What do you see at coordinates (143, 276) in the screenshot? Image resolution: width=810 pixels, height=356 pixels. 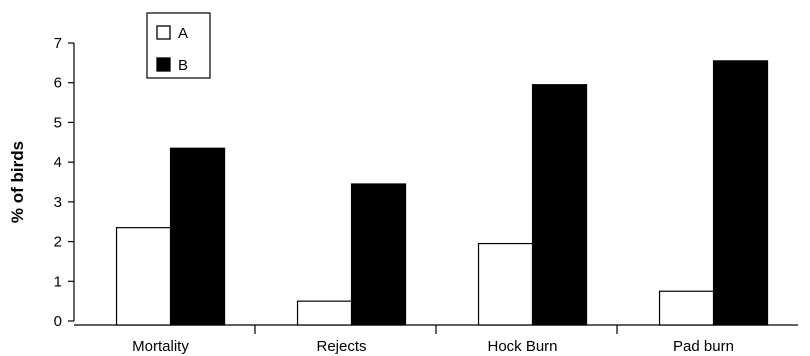 I see `bar-A-mortality` at bounding box center [143, 276].